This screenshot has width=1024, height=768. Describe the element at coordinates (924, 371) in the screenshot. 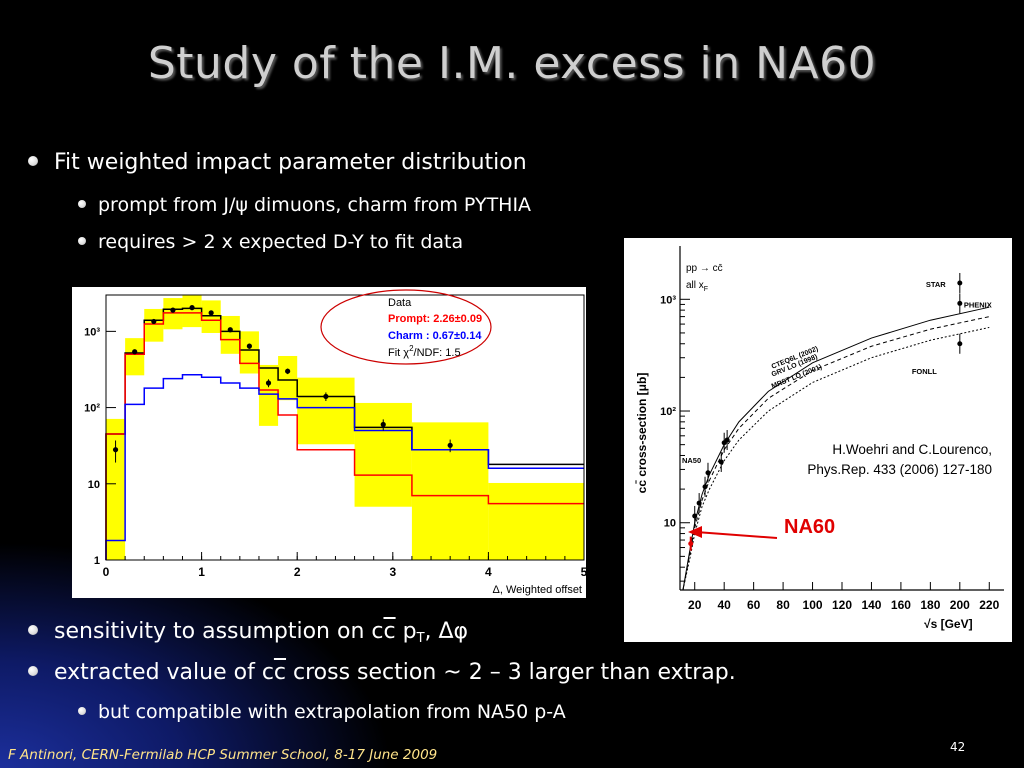

I see `point-label: FONLL` at that location.